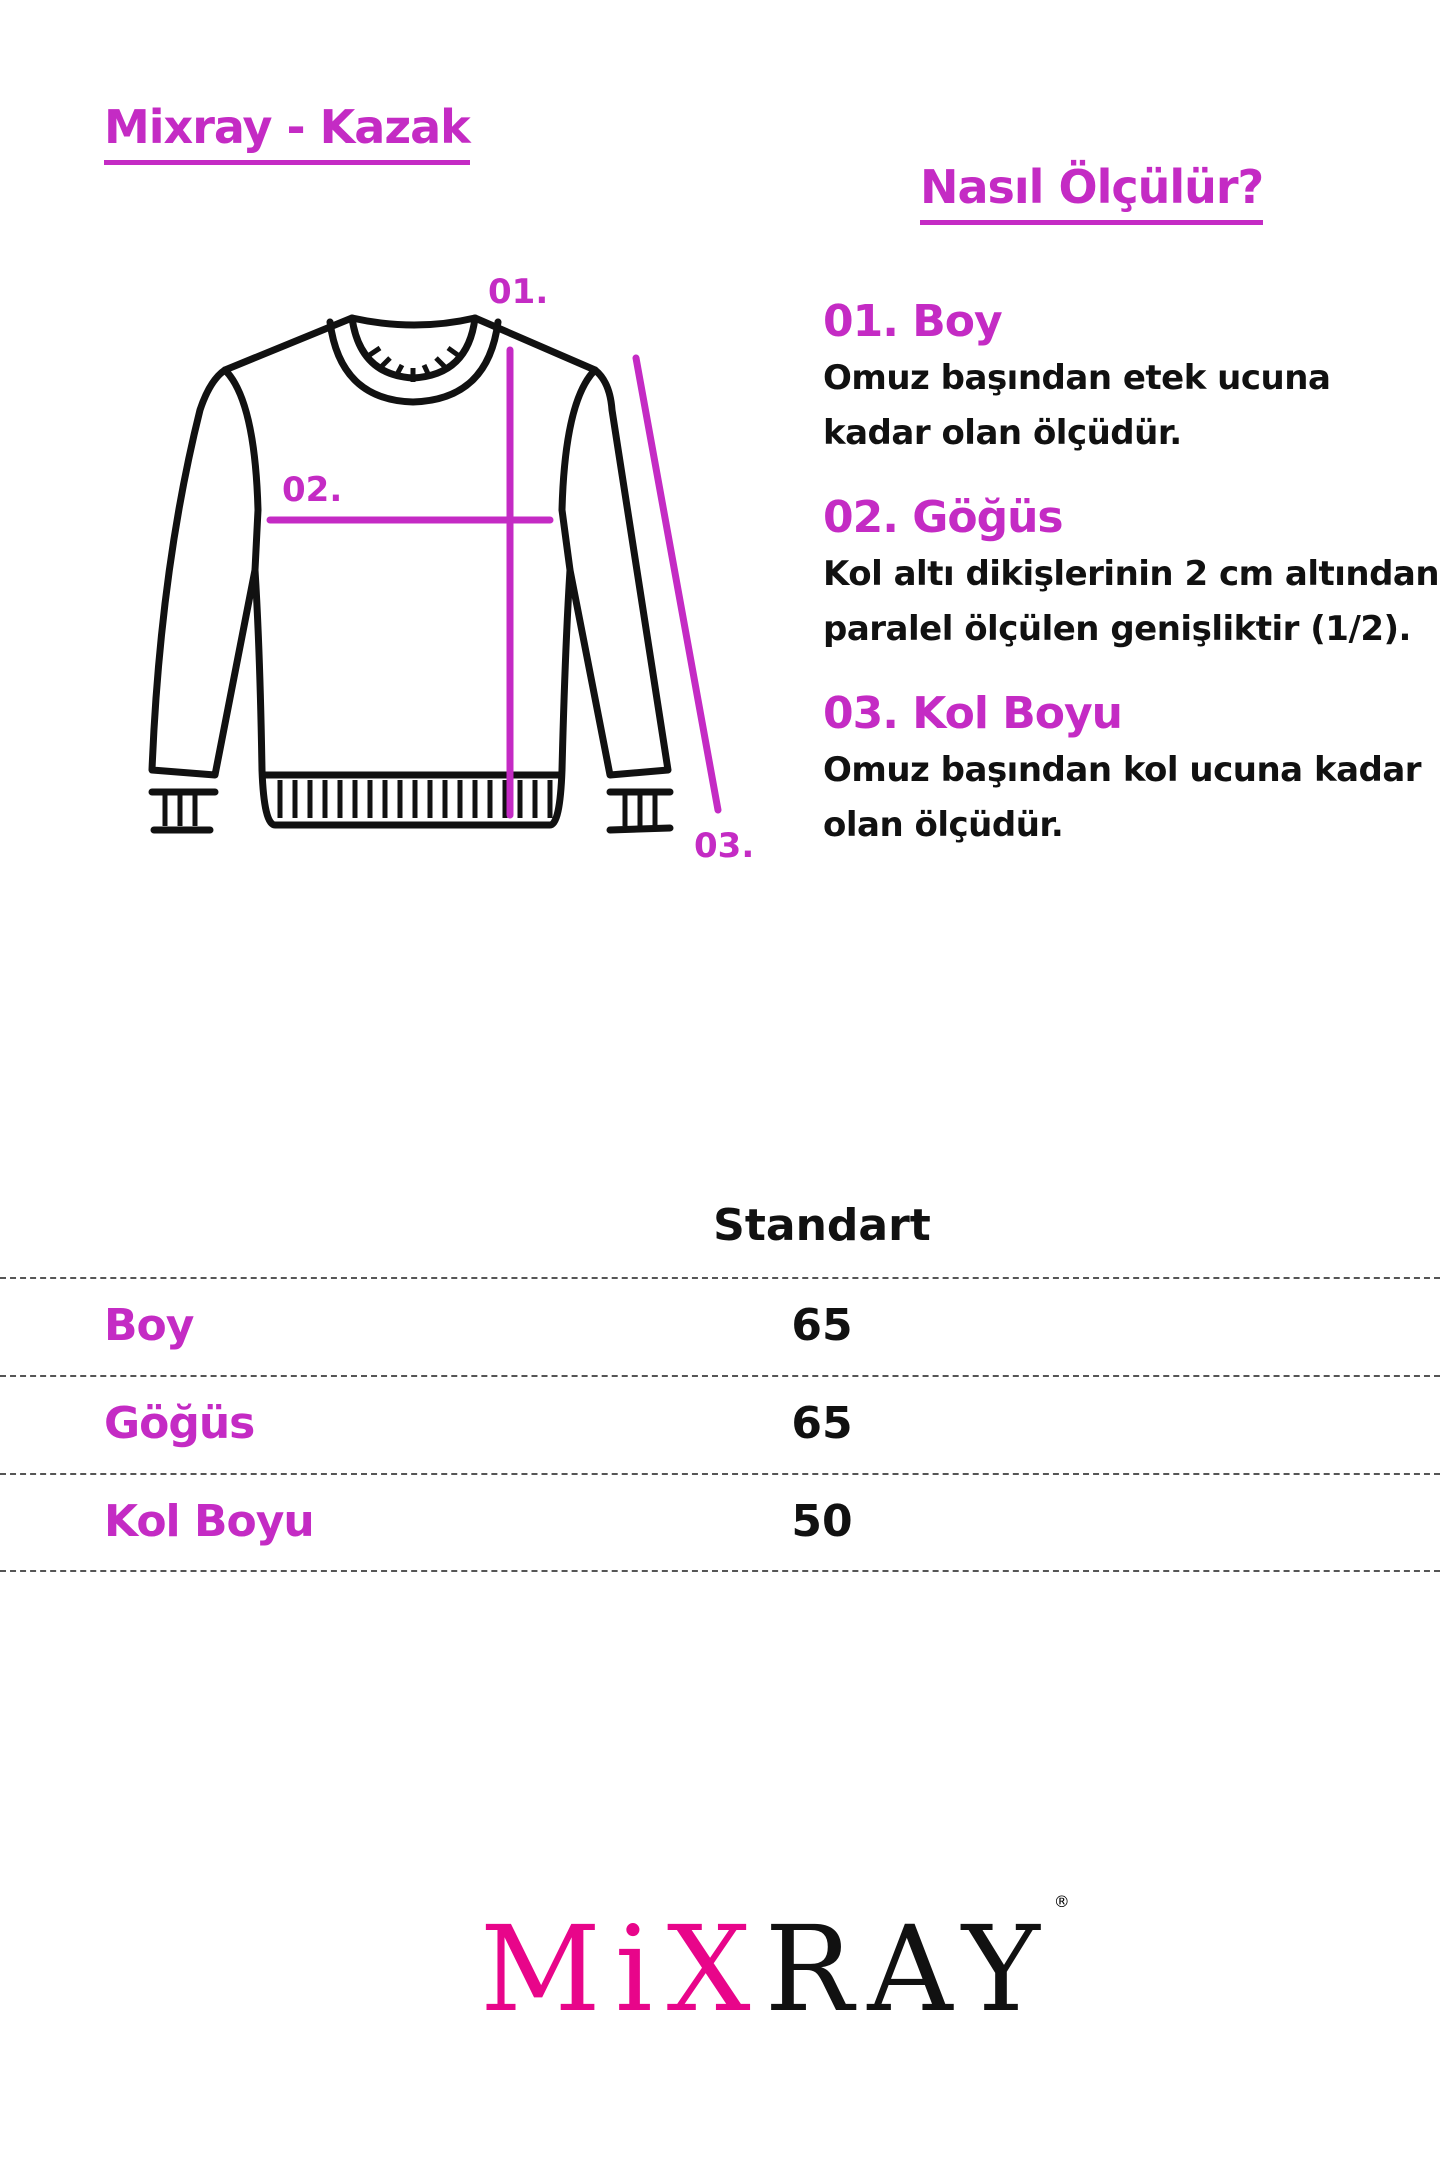  Describe the element at coordinates (518, 292) in the screenshot. I see `label-01: 01.` at that location.